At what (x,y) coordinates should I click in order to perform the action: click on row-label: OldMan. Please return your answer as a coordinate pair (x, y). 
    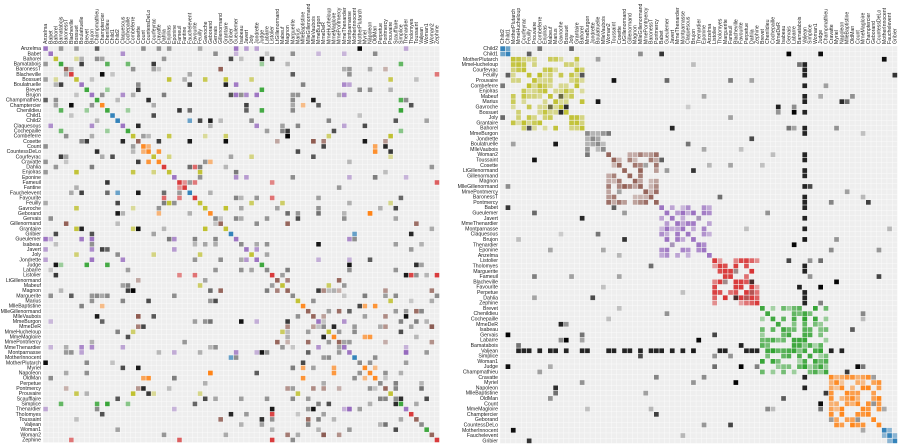
    Looking at the image, I should click on (32, 379).